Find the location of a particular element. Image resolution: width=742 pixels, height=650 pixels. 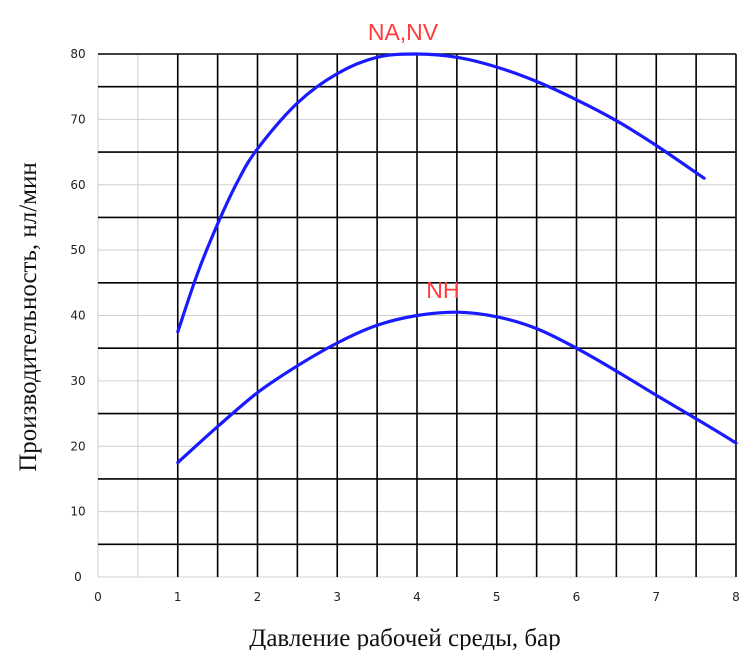

y-tick-label: 80 is located at coordinates (77, 54).